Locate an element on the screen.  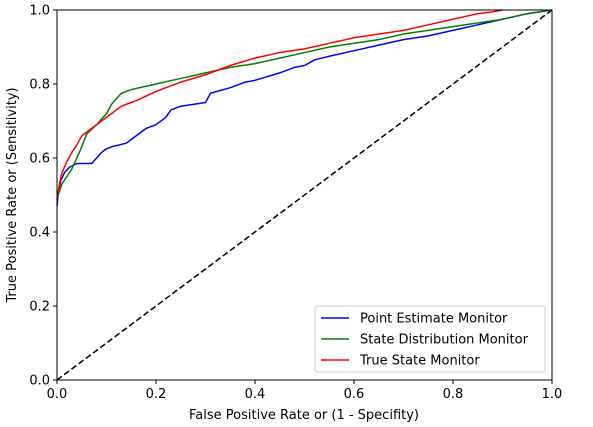
legend-box is located at coordinates (430, 339).